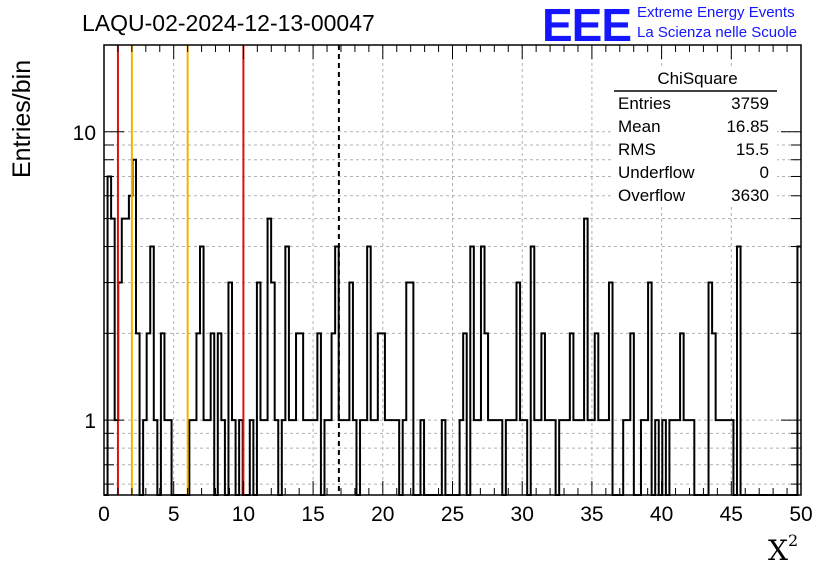  What do you see at coordinates (764, 172) in the screenshot?
I see `stats-value: 0` at bounding box center [764, 172].